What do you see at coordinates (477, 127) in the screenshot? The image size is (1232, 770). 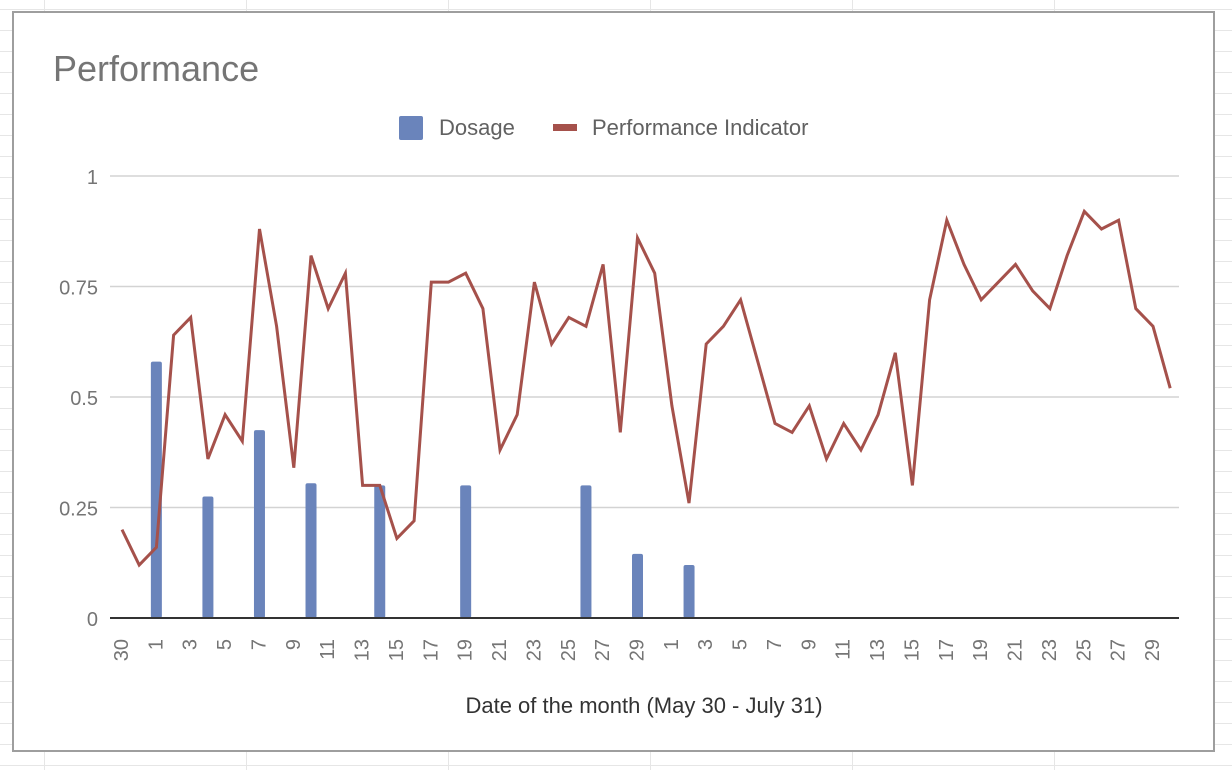 I see `legend-label-dosage: Dosage` at bounding box center [477, 127].